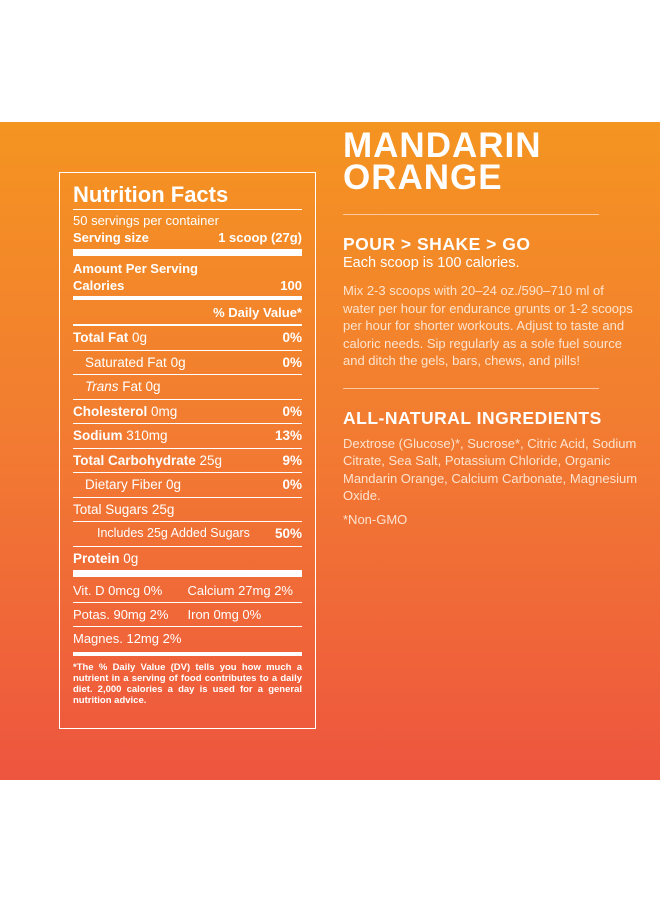  Describe the element at coordinates (146, 220) in the screenshot. I see `servings-per-container: 50 servings per container` at that location.